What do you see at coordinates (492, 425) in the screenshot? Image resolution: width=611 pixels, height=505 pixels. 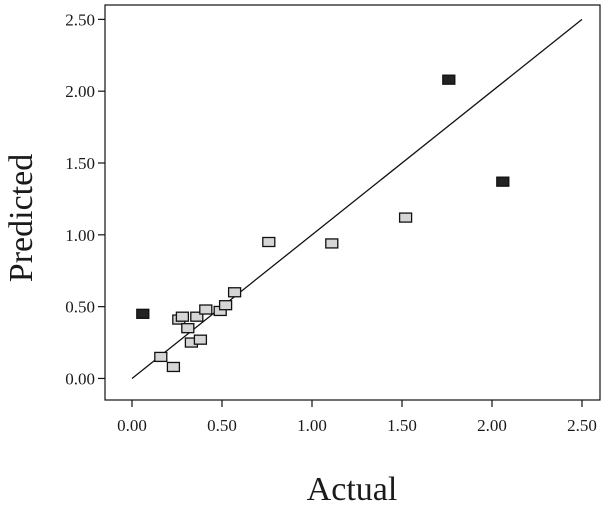 I see `x-tick-label: 2.00` at bounding box center [492, 425].